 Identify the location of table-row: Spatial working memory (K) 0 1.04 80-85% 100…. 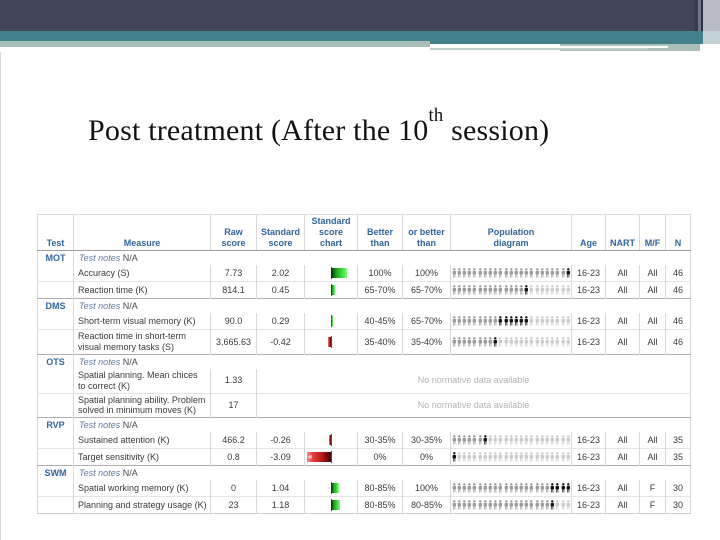
(364, 488).